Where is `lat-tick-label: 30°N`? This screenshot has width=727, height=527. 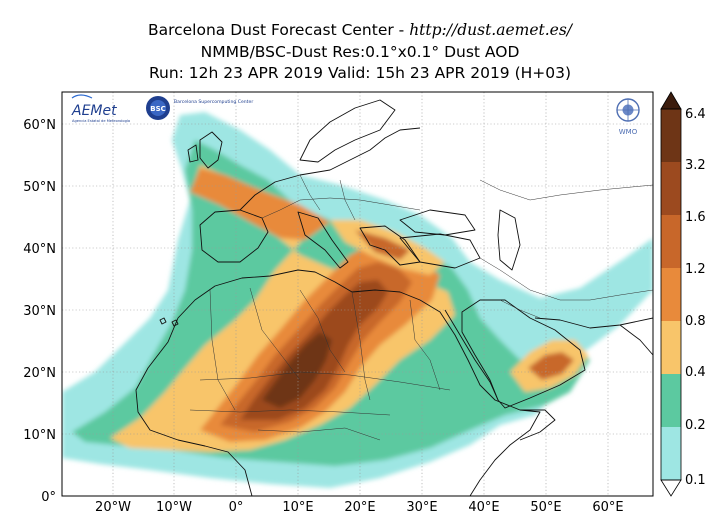 lat-tick-label: 30°N is located at coordinates (39, 311).